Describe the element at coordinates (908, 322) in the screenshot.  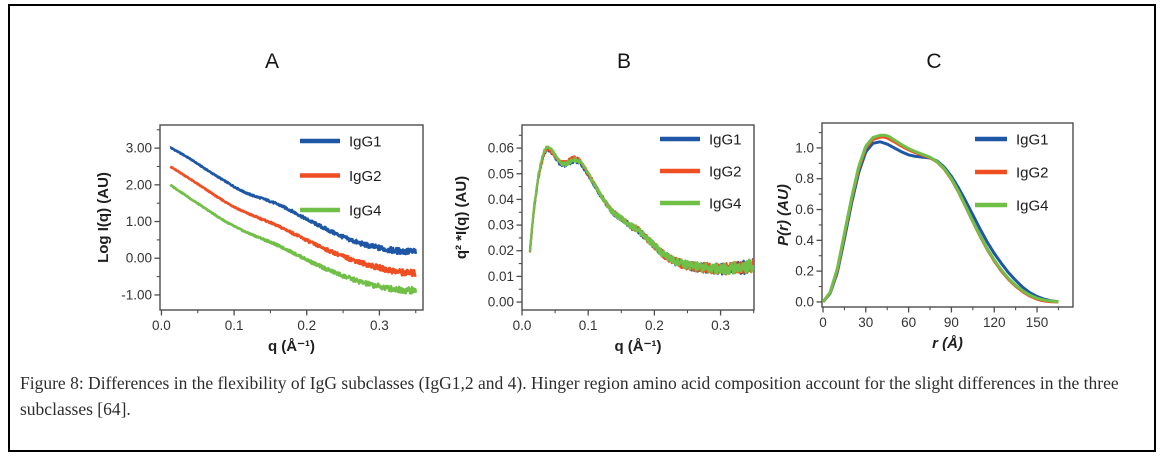
I see `svg-text: 60` at that location.